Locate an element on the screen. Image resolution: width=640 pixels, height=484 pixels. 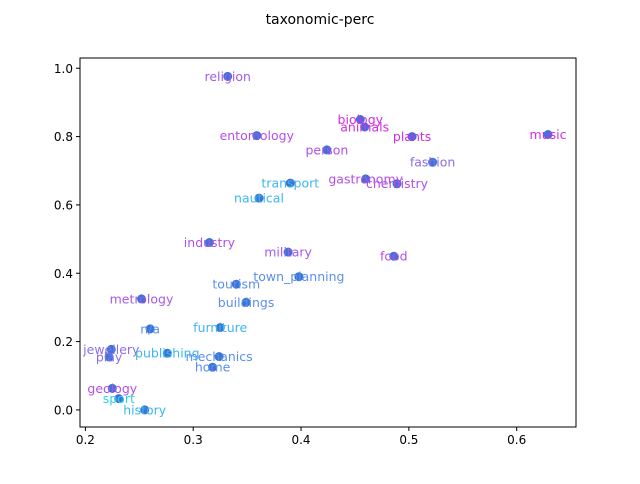
point-label-jewellery: jewellery is located at coordinates (111, 349).